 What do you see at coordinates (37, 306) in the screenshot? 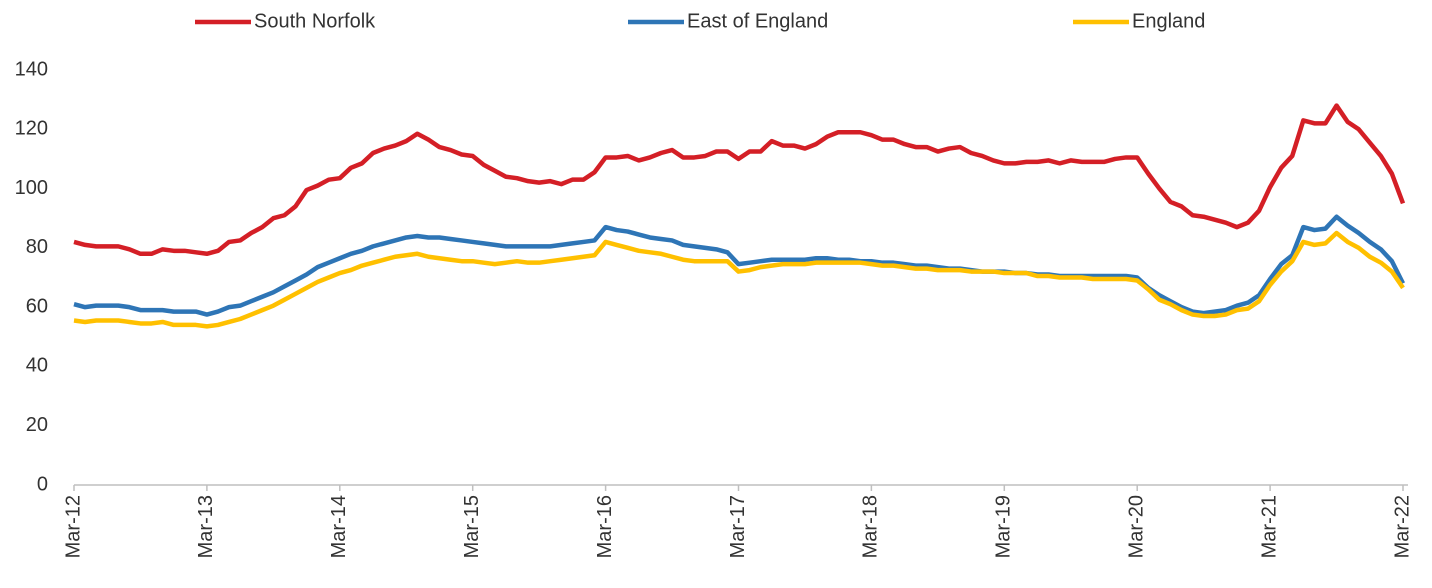
I see `y-tick-label: 60` at bounding box center [37, 306].